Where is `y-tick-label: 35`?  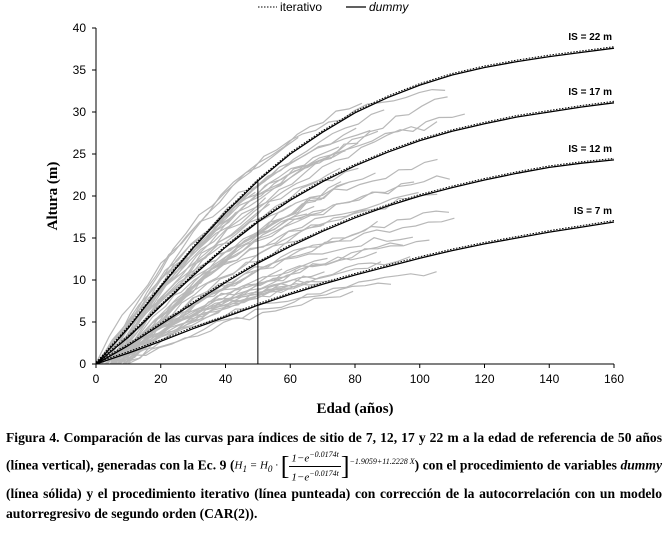 y-tick-label: 35 is located at coordinates (80, 70).